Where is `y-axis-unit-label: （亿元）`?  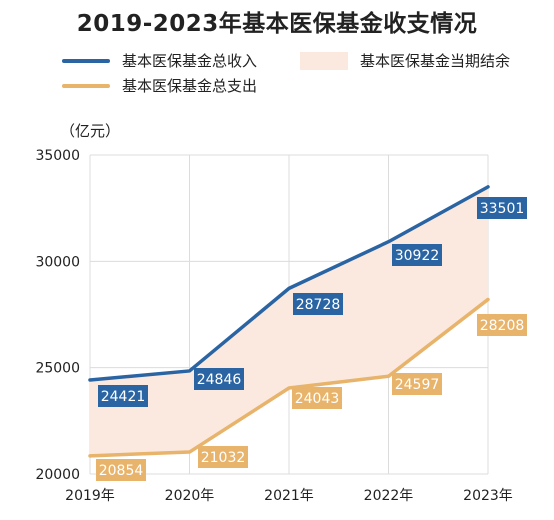
y-axis-unit-label: （亿元） is located at coordinates (90, 131).